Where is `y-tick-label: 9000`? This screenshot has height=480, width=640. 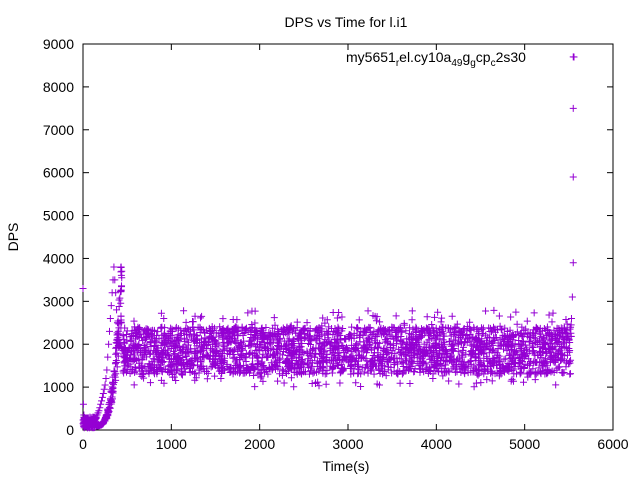 y-tick-label: 9000 is located at coordinates (58, 44).